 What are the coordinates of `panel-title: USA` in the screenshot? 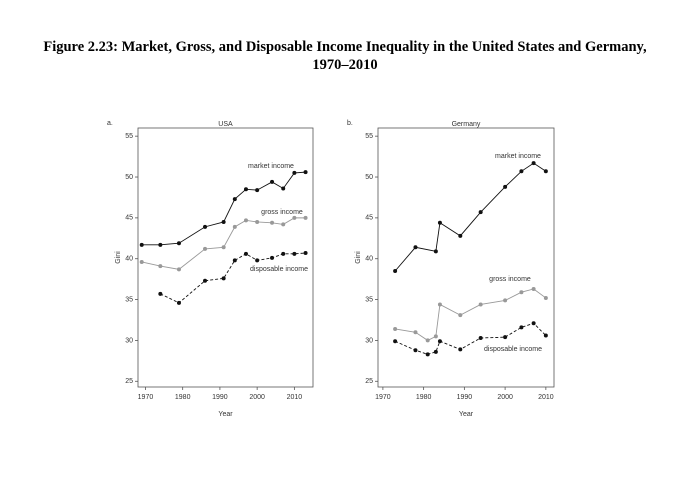 It's located at (225, 124).